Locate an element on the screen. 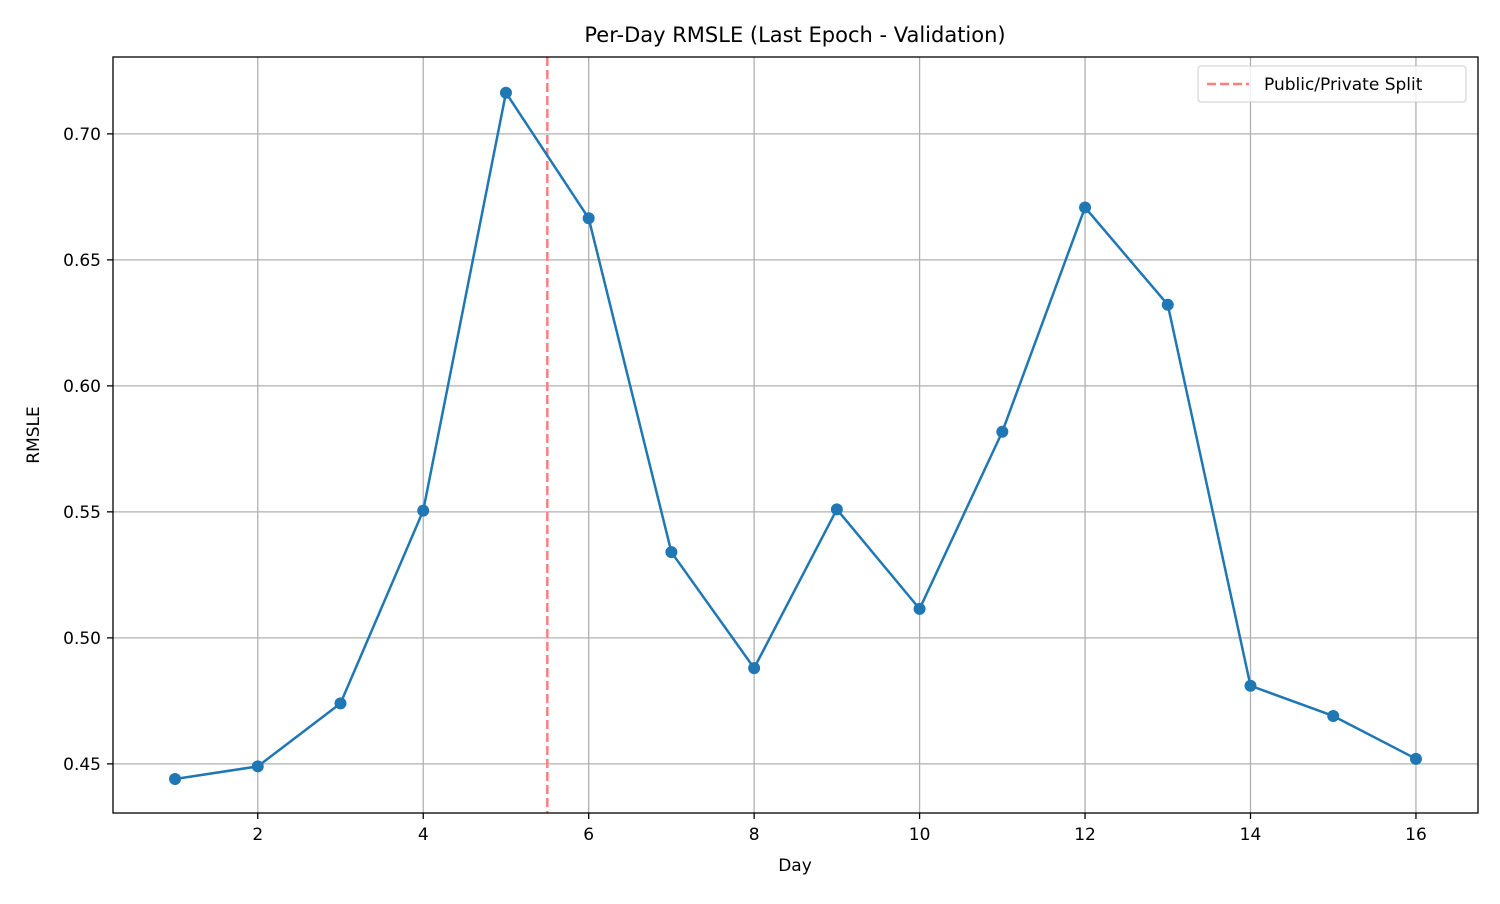 This screenshot has height=904, width=1500. y-tick-label: 0.65 is located at coordinates (82, 261).